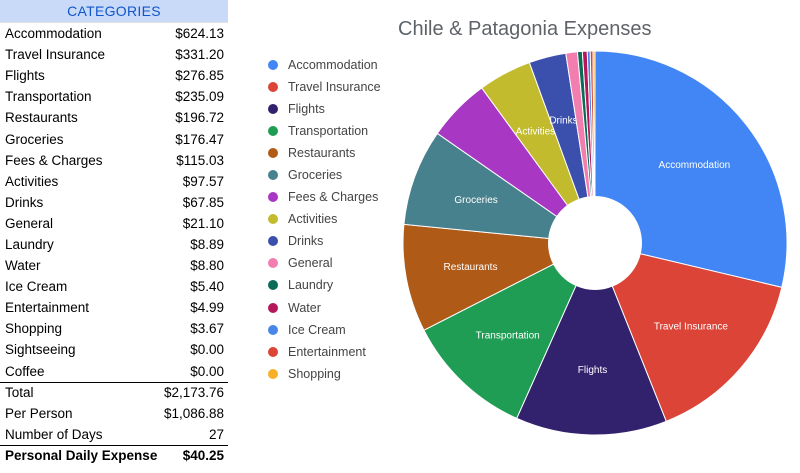 This screenshot has width=800, height=473. Describe the element at coordinates (114, 11) in the screenshot. I see `categories-header: CATEGORIES` at that location.